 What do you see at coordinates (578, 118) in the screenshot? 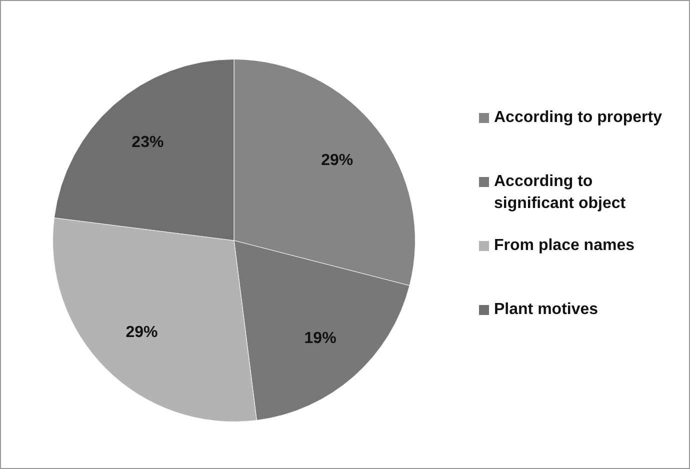
I see `legend-label: According to property` at bounding box center [578, 118].